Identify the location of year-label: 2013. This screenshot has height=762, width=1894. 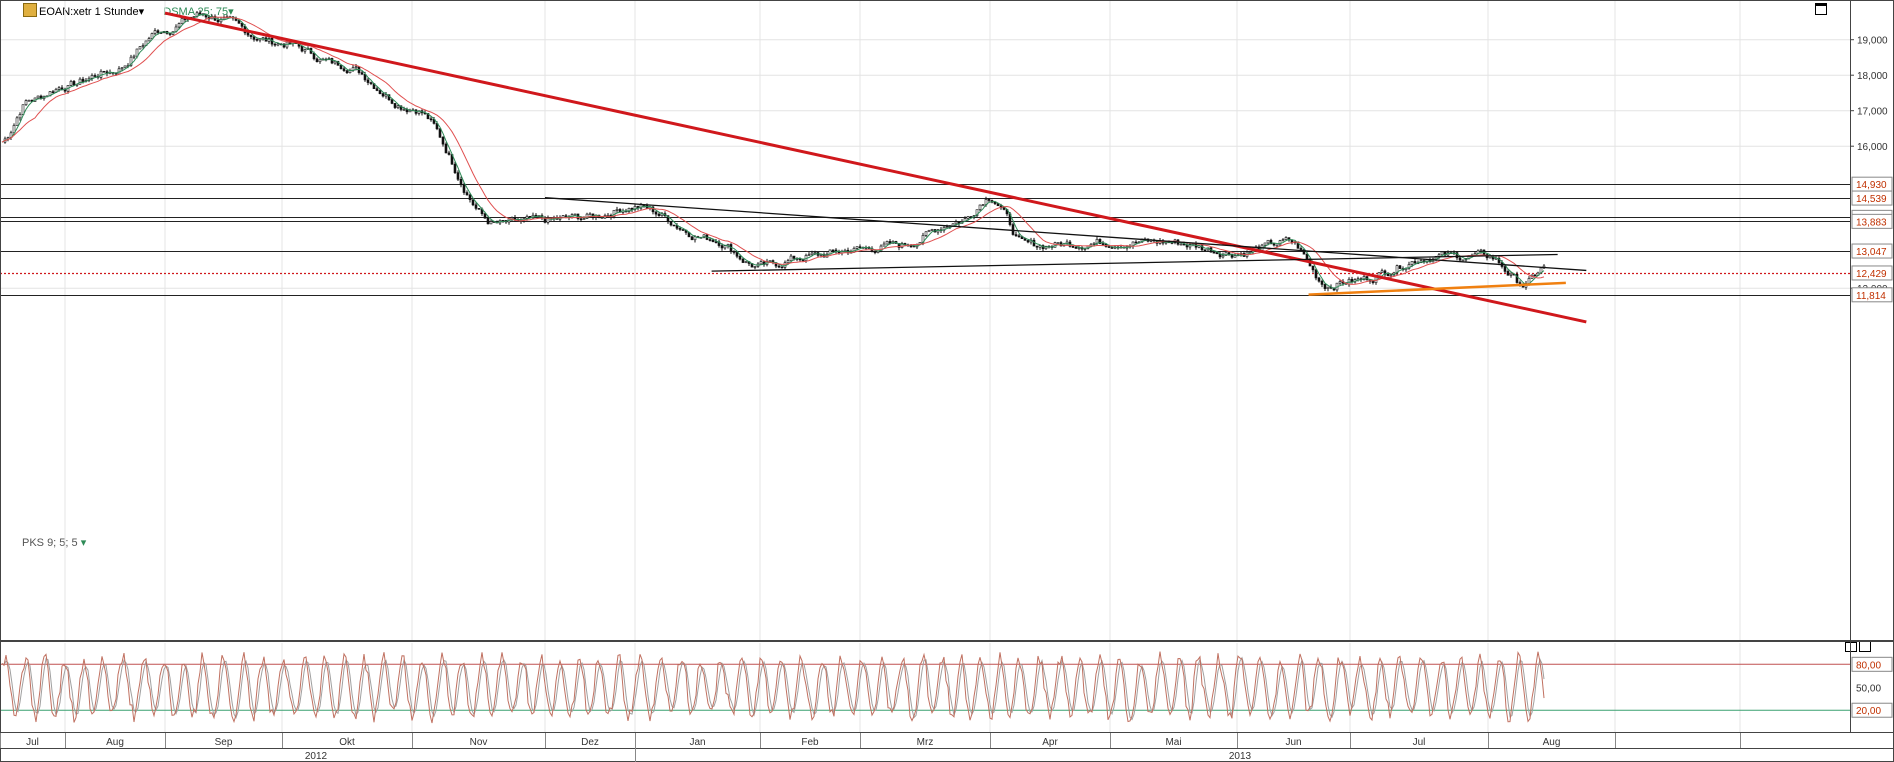
(1240, 756).